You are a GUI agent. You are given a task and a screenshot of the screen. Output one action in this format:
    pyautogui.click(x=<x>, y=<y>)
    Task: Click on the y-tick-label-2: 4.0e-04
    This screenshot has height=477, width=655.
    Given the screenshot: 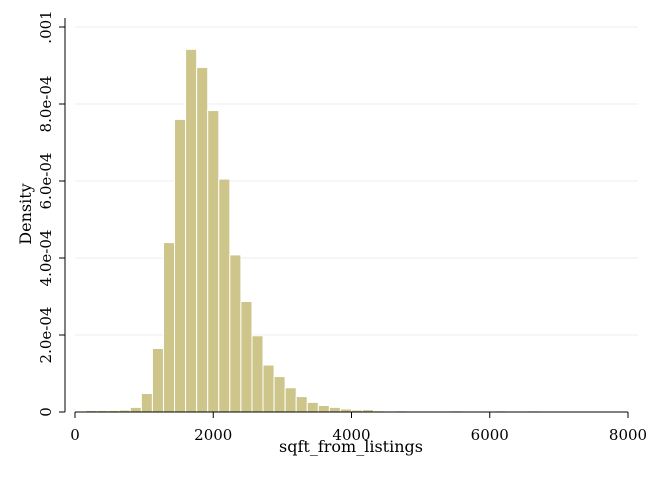 What is the action you would take?
    pyautogui.click(x=46, y=258)
    